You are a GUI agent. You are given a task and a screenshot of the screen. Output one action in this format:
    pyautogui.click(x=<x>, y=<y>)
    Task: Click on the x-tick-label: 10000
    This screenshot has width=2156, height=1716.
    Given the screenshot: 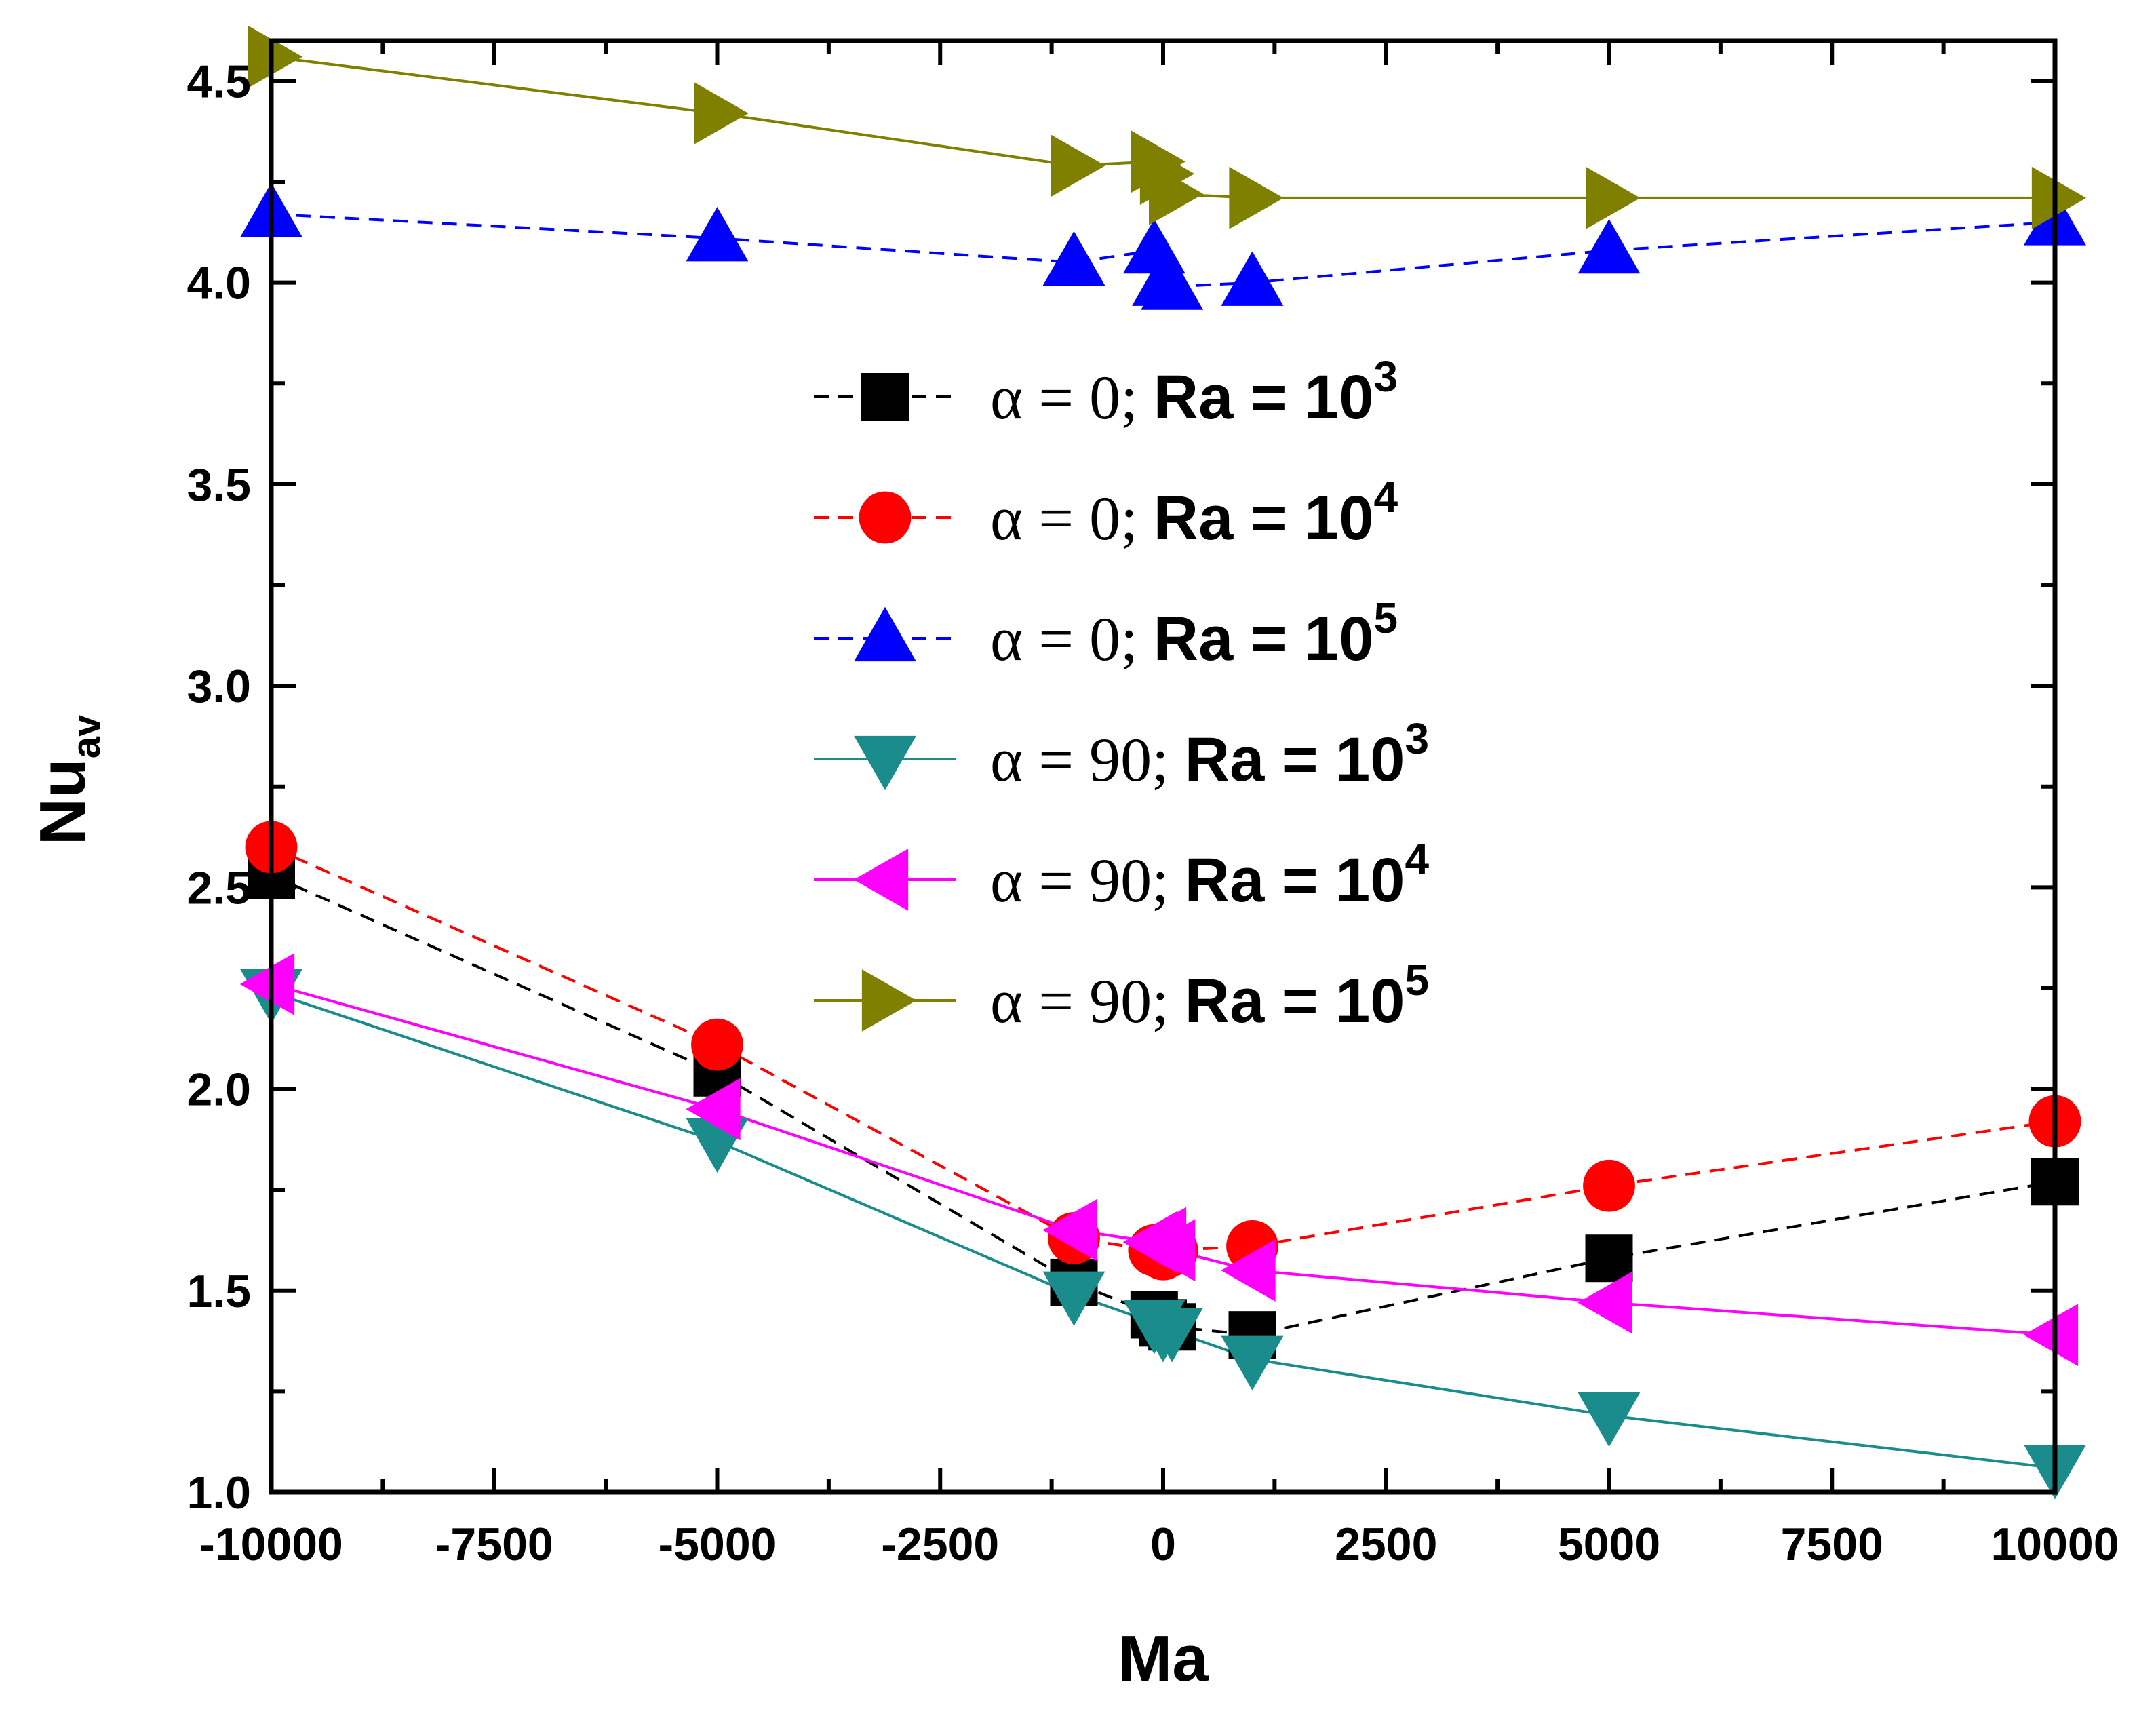 What is the action you would take?
    pyautogui.click(x=2055, y=1544)
    